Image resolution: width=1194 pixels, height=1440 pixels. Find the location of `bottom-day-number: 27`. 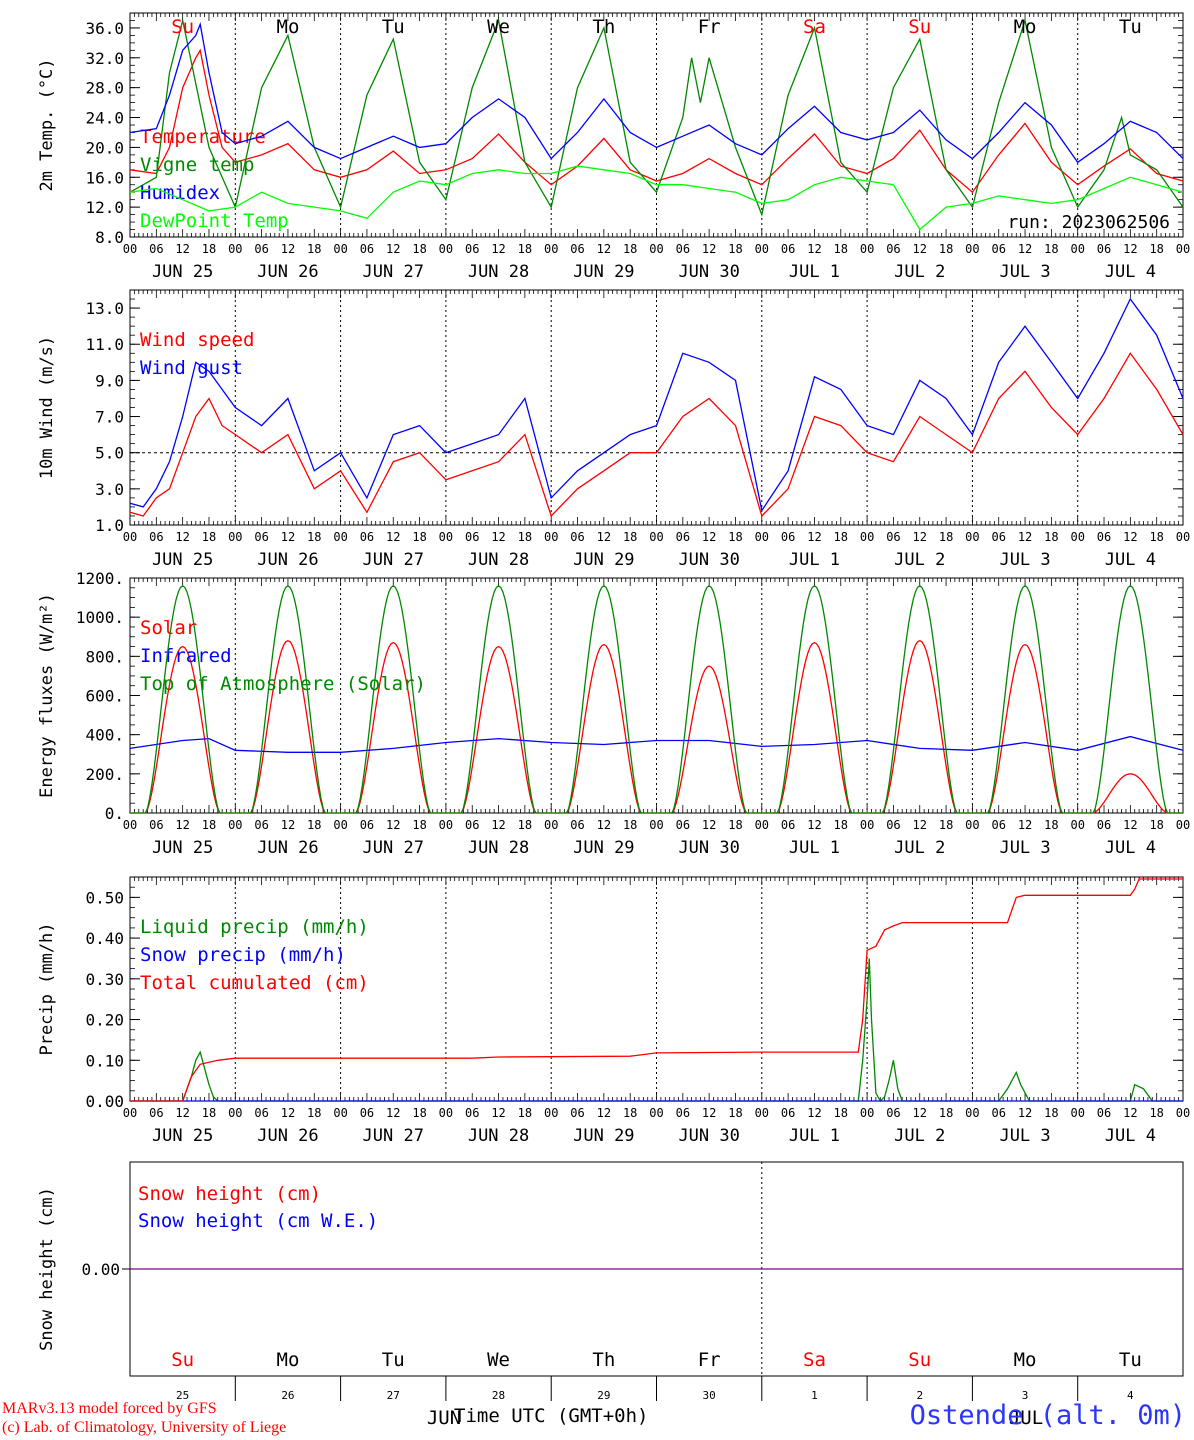

bottom-day-number: 27 is located at coordinates (393, 1395).